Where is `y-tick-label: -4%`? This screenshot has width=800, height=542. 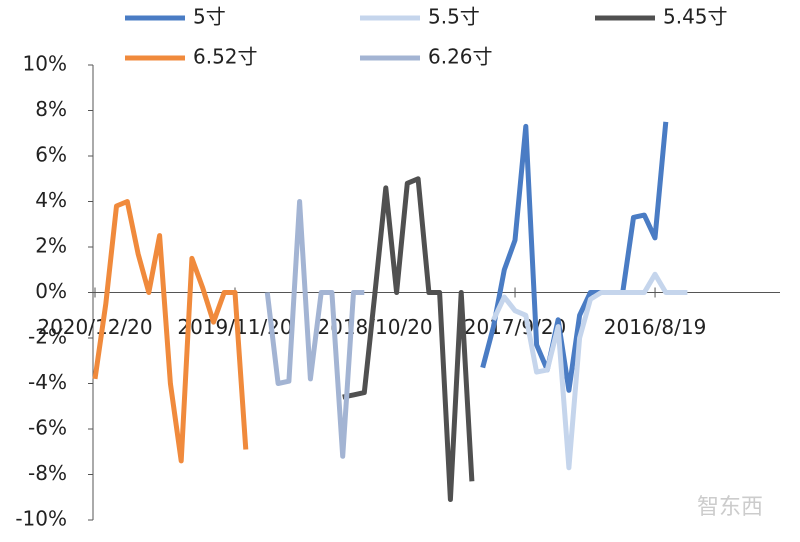
y-tick-label: -4% is located at coordinates (47, 382).